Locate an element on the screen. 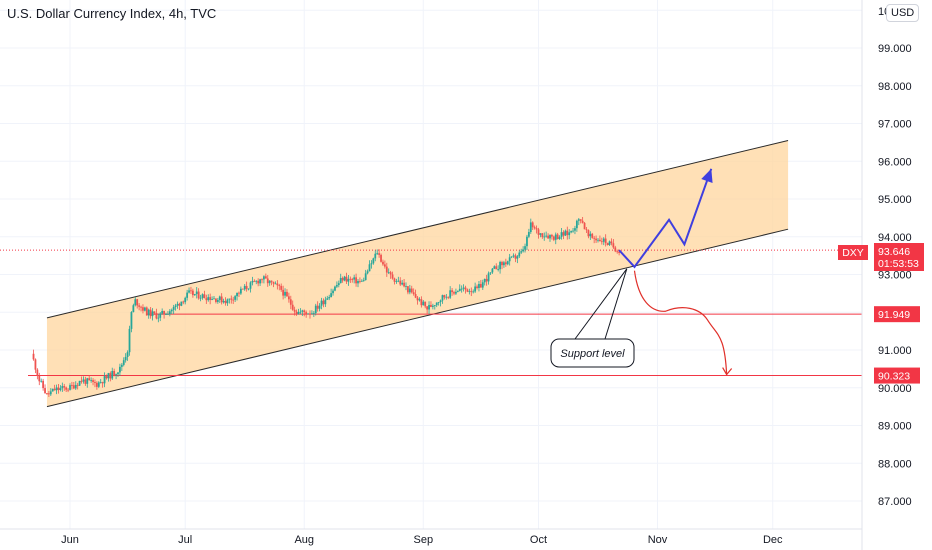 This screenshot has height=550, width=932. support-level-callout: Support level is located at coordinates (592, 318).